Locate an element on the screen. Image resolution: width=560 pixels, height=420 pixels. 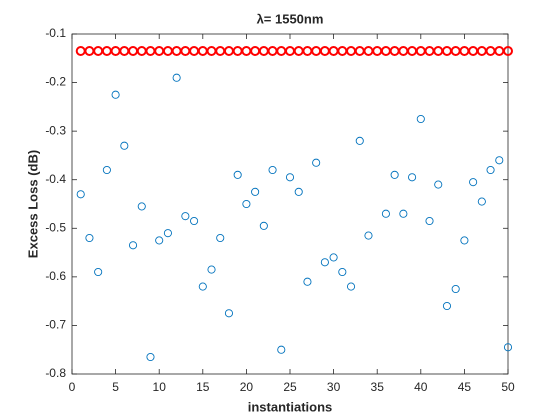
y-tick-label: -0.4 is located at coordinates (55, 179).